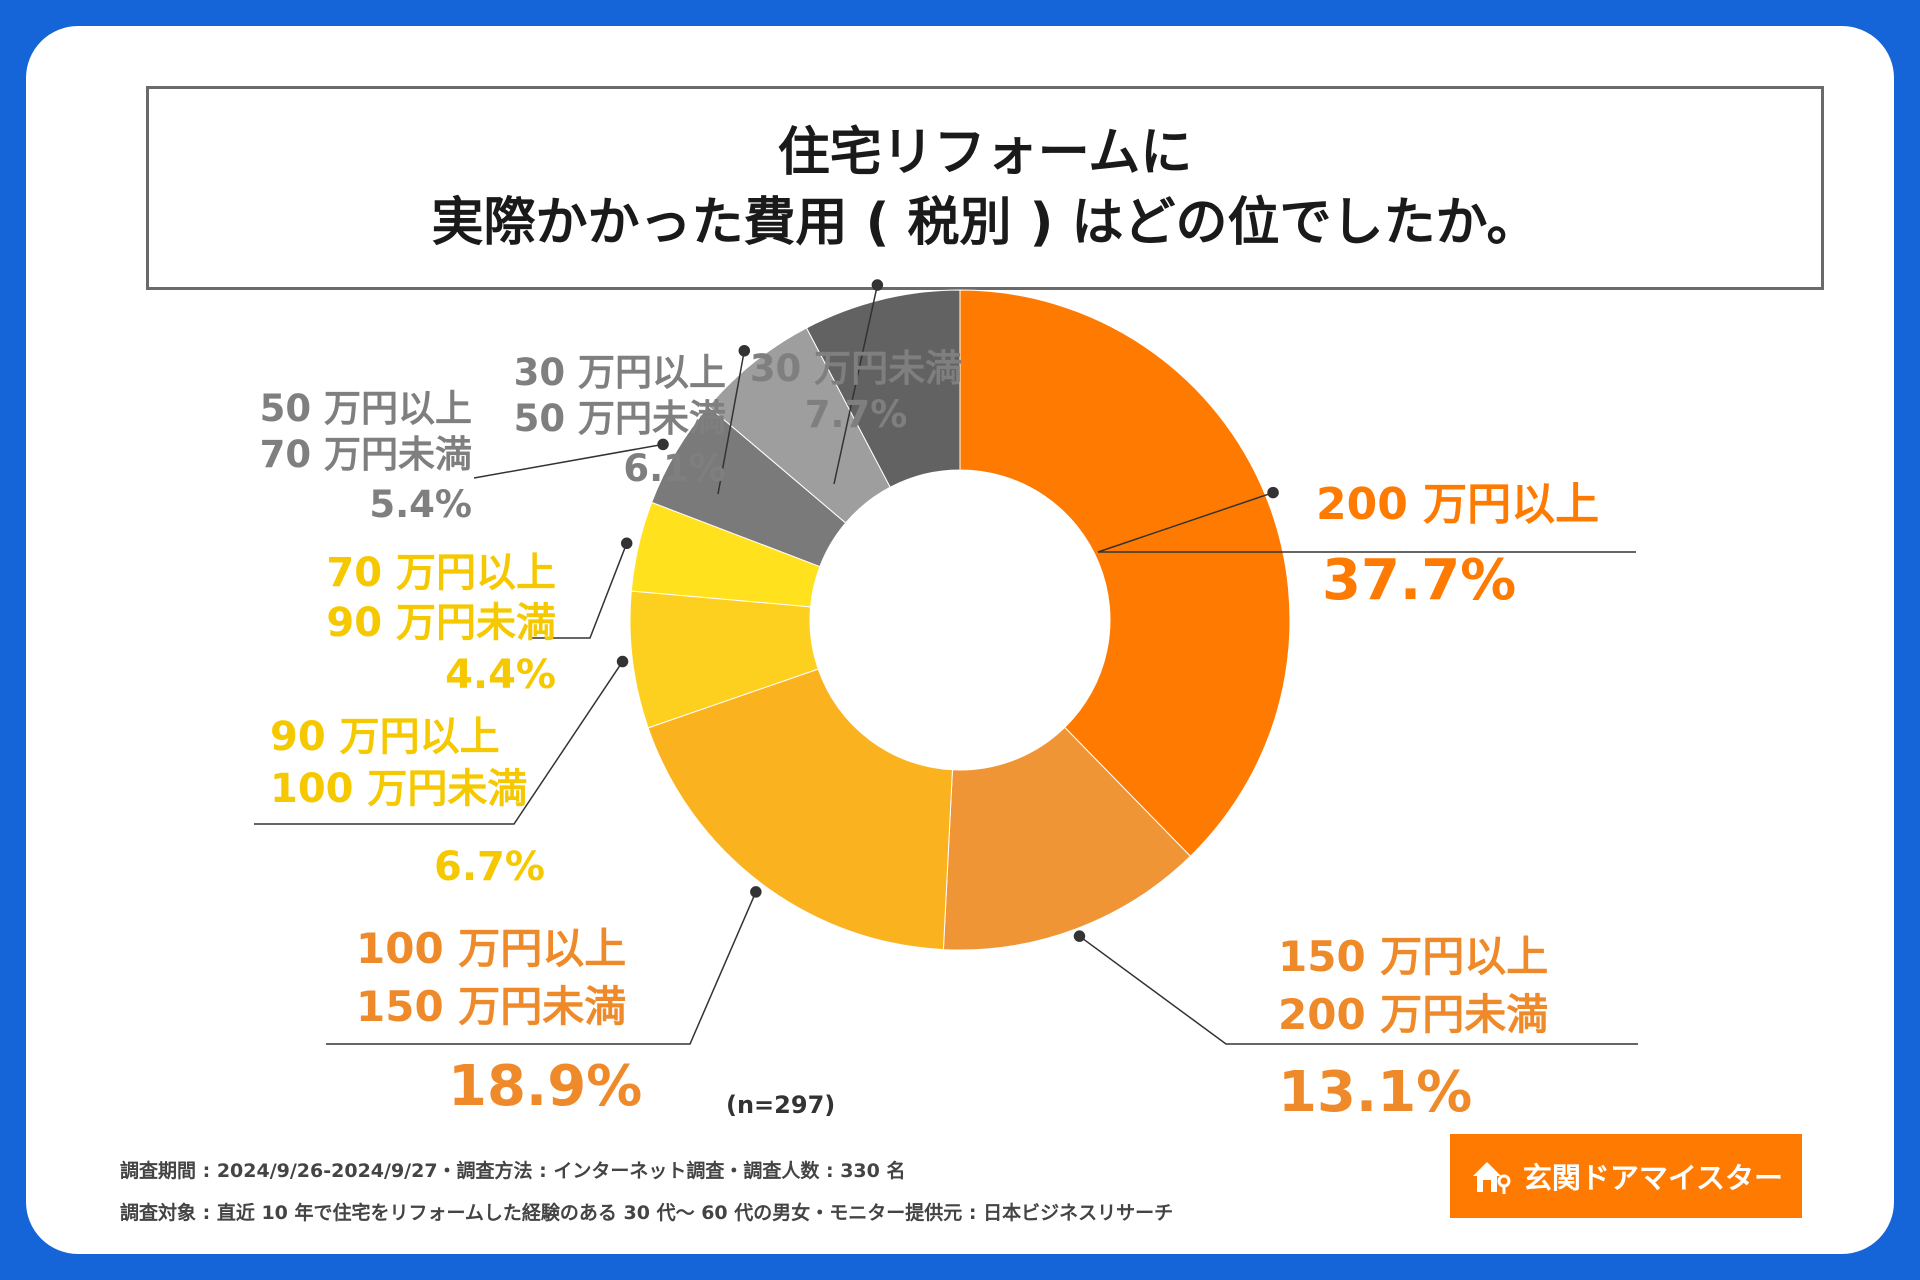 The height and width of the screenshot is (1280, 1920). I want to click on label-150-200: 150 万円以上 200 万円未満 13.1%, so click(1413, 1029).